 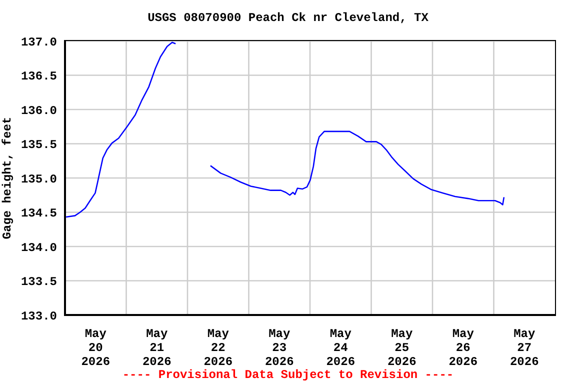 What do you see at coordinates (38, 316) in the screenshot?
I see `y-tick-label: 133.0` at bounding box center [38, 316].